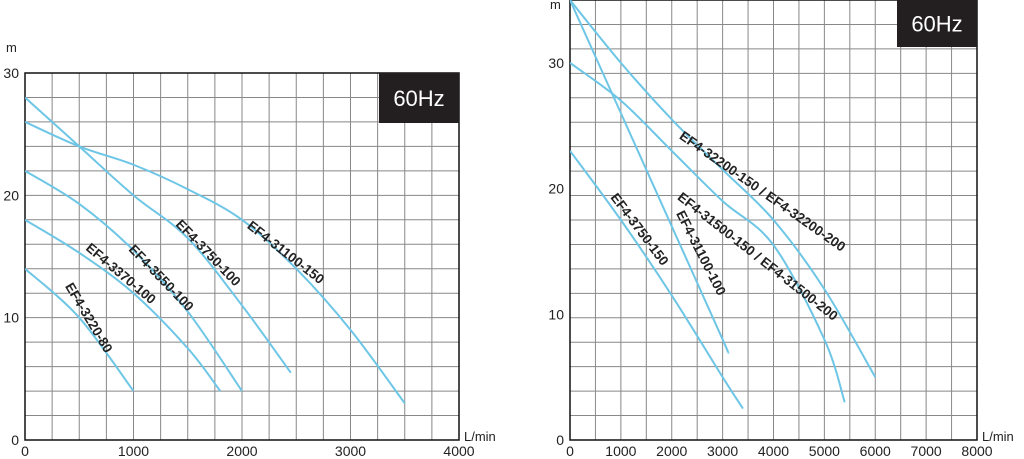 Image resolution: width=1024 pixels, height=459 pixels. I want to click on series-label-5: EF4-31100-150, so click(285, 252).